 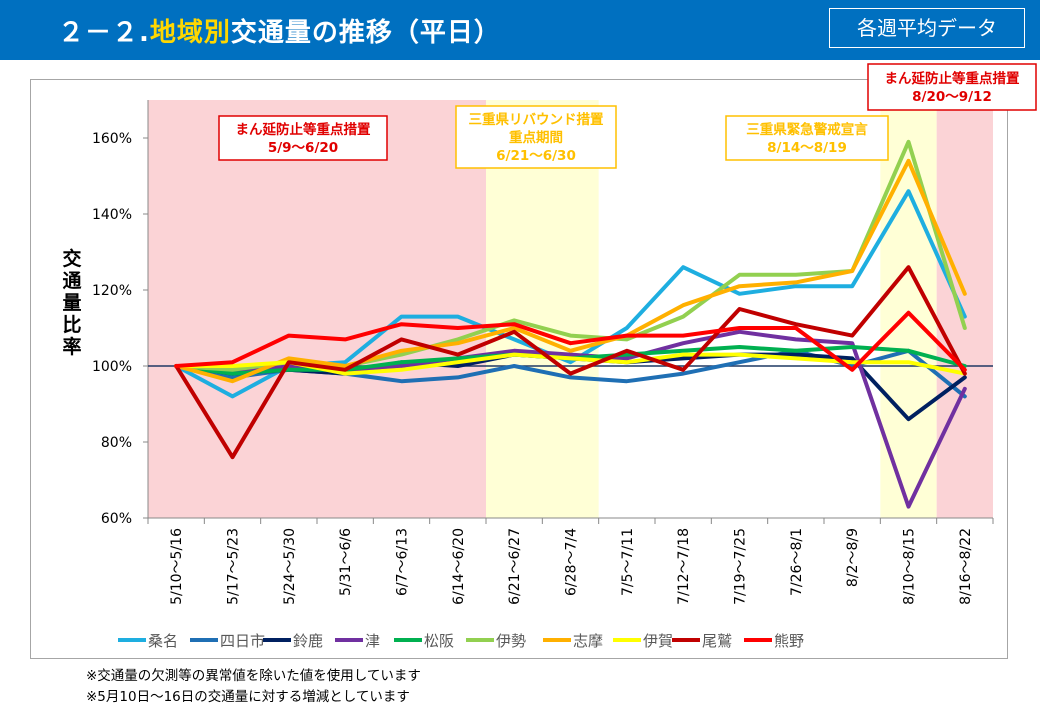 What do you see at coordinates (572, 562) in the screenshot?
I see `x-tick-label: 6/28～7/4` at bounding box center [572, 562].